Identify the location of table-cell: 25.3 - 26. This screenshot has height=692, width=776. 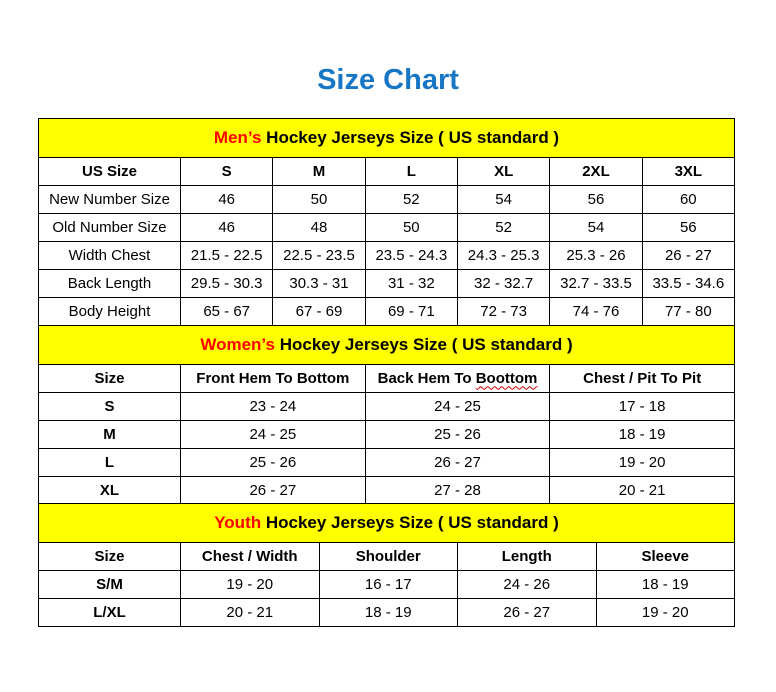
(596, 255).